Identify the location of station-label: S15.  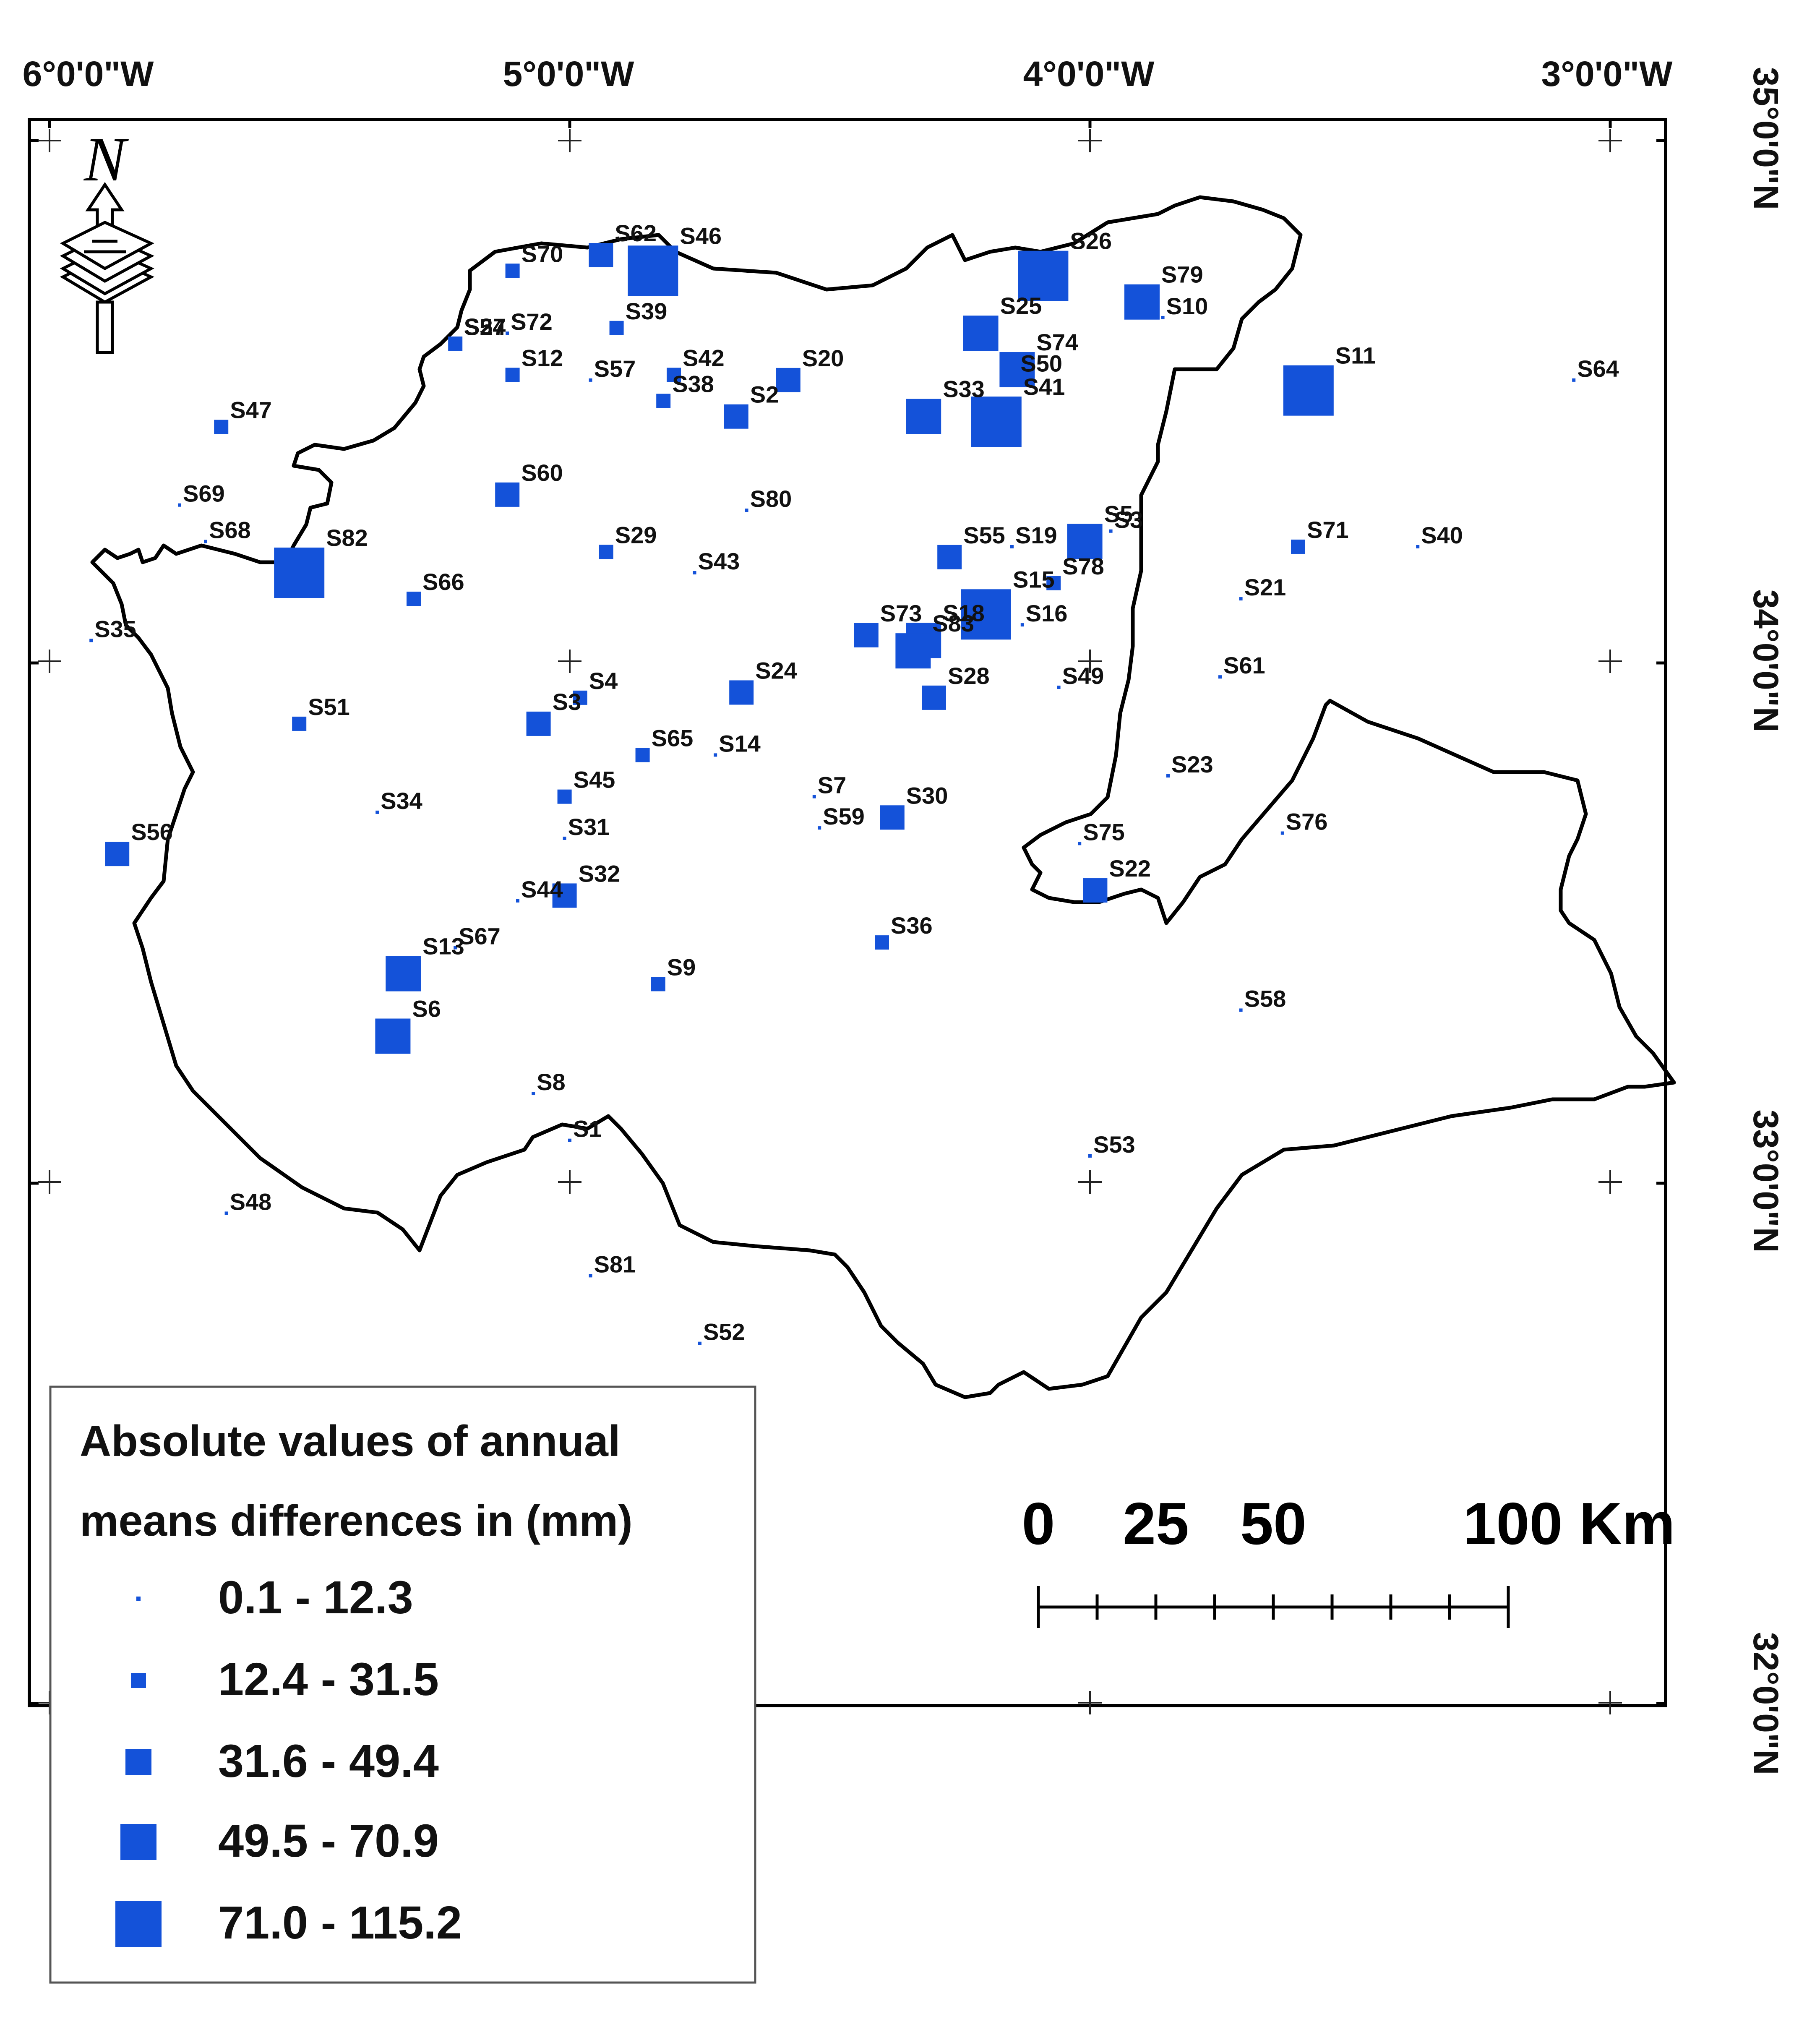
(1034, 579).